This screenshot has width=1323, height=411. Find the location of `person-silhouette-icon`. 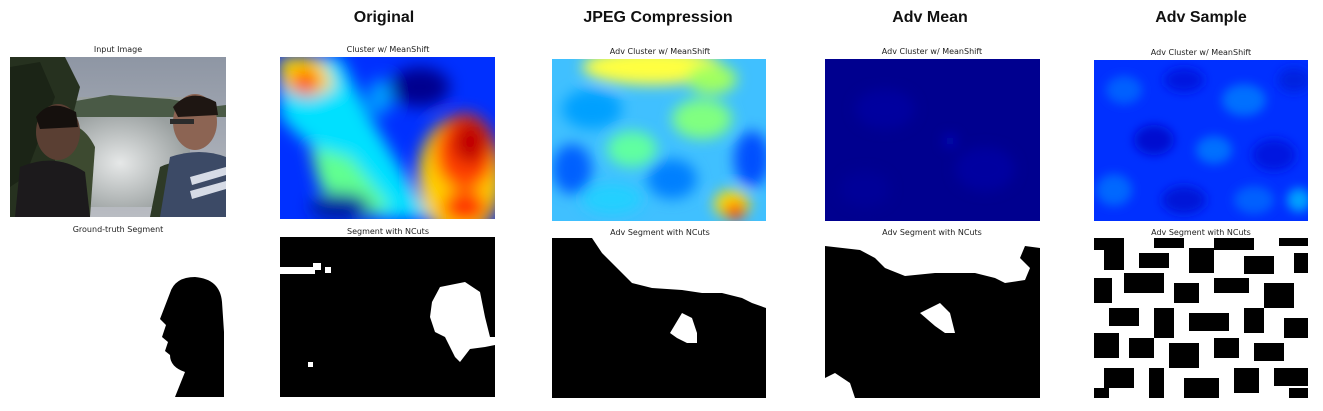

person-silhouette-icon is located at coordinates (118, 317).